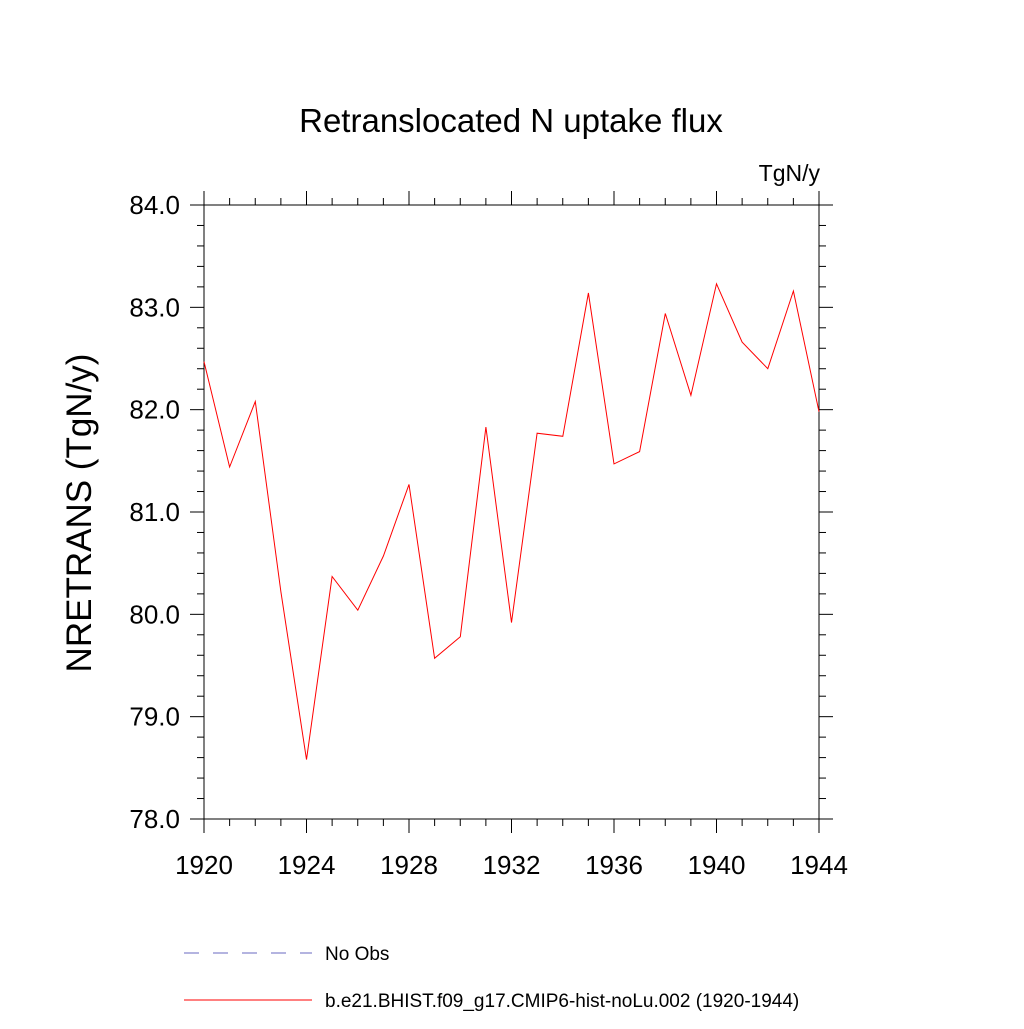 The image size is (1024, 1029). What do you see at coordinates (154, 307) in the screenshot?
I see `y-tick-label: 83.0` at bounding box center [154, 307].